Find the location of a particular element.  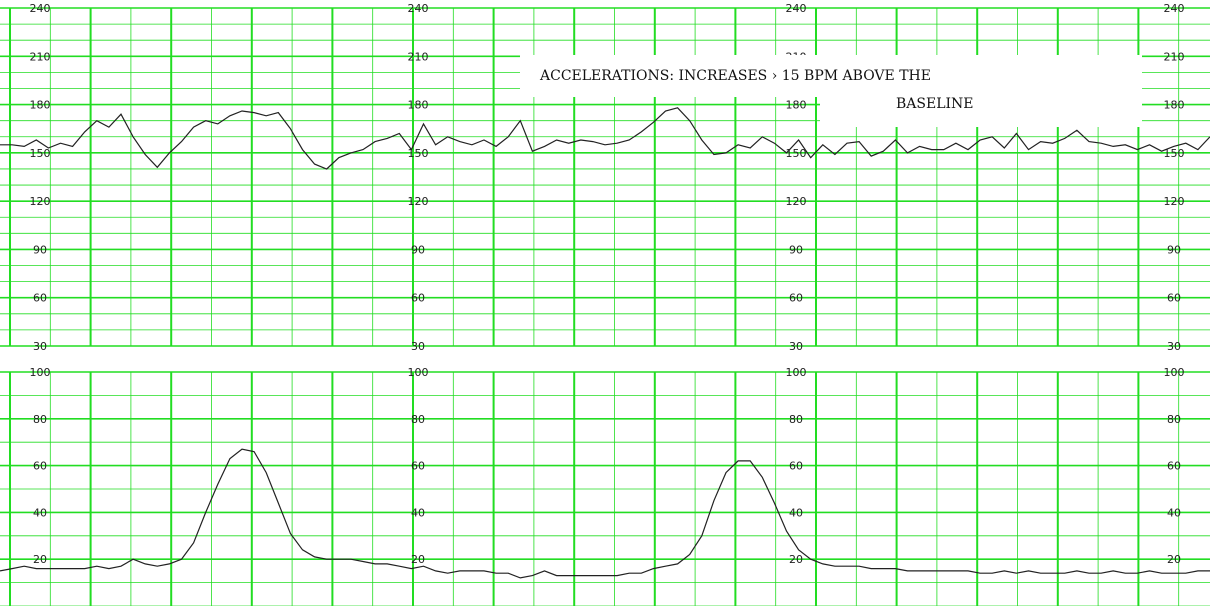

callout-box-right is located at coordinates (981, 91).